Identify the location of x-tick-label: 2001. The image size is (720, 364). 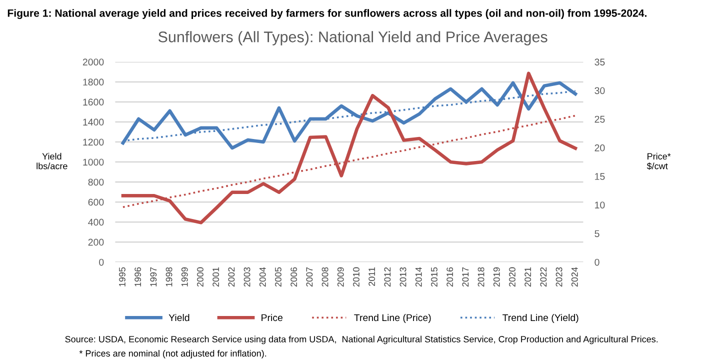
(216, 277).